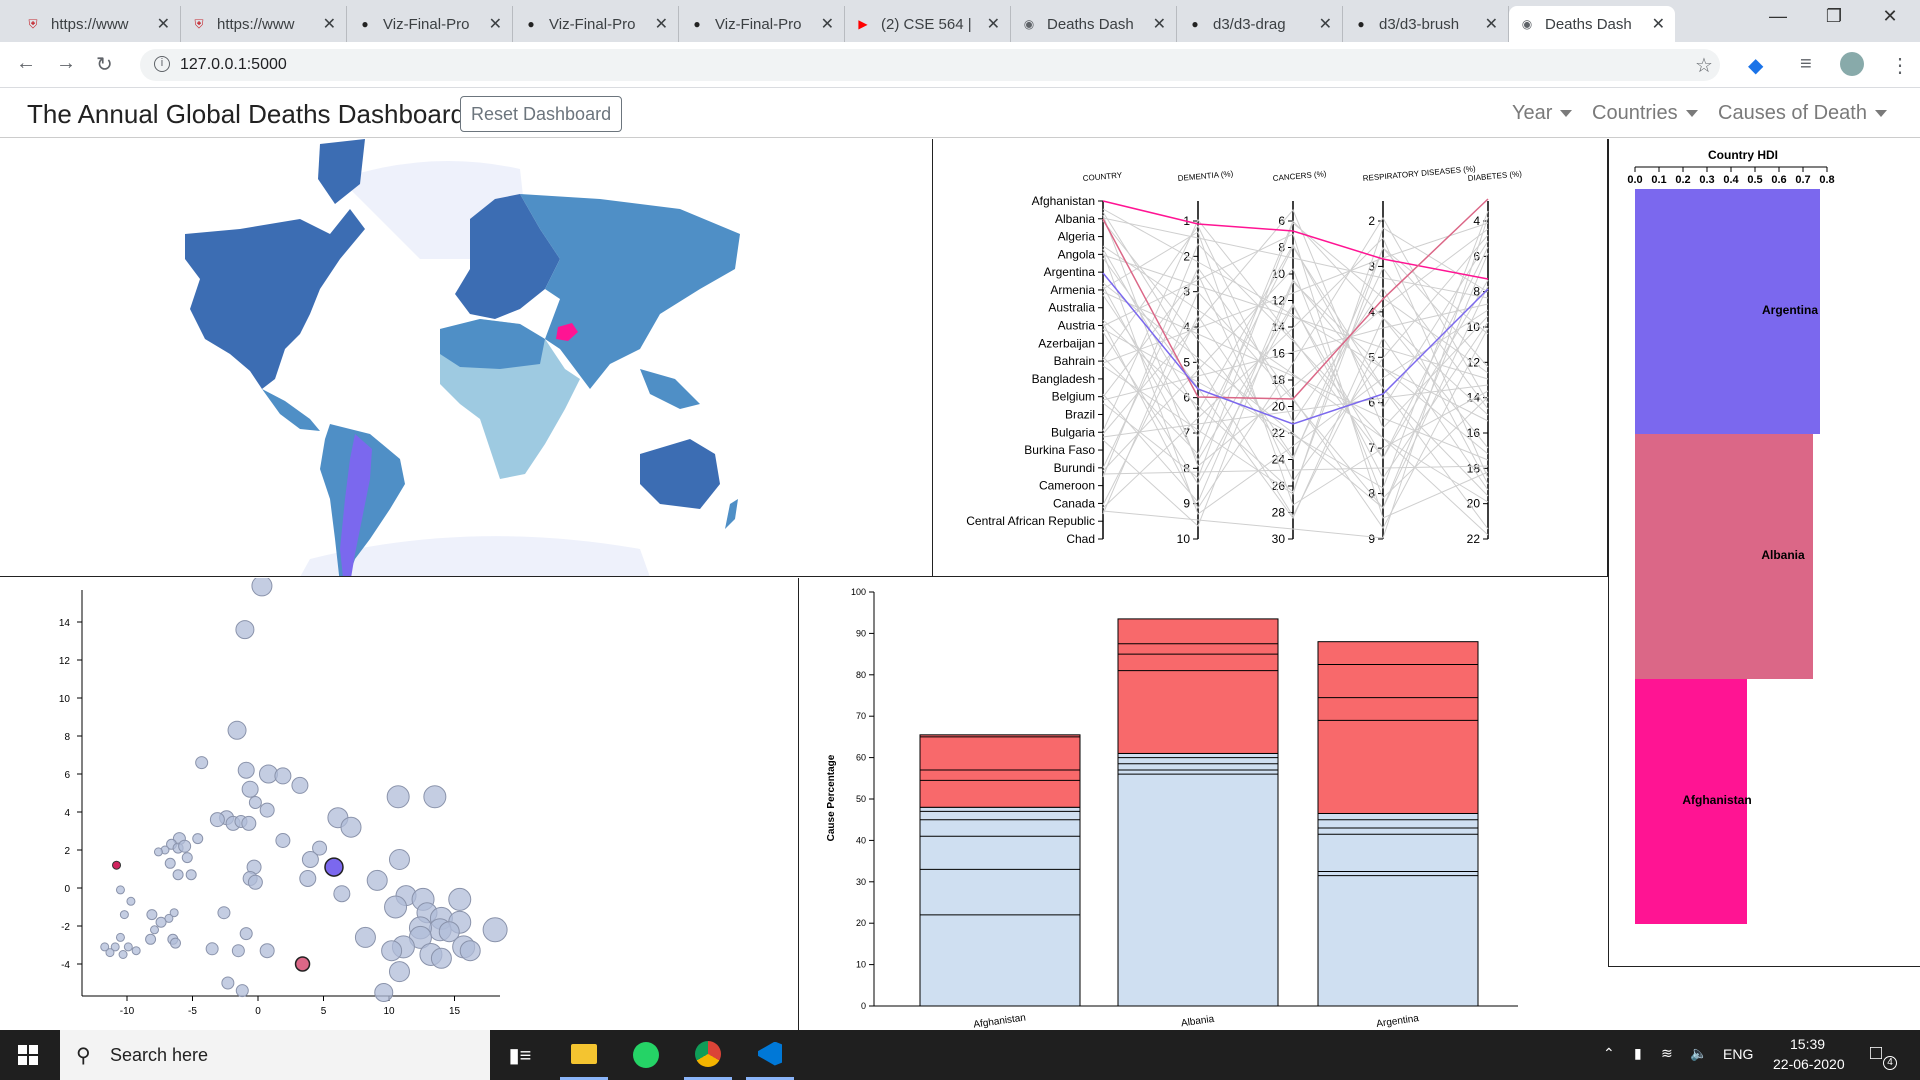 The width and height of the screenshot is (1920, 1080). What do you see at coordinates (507, 256) in the screenshot?
I see `europe-shape` at bounding box center [507, 256].